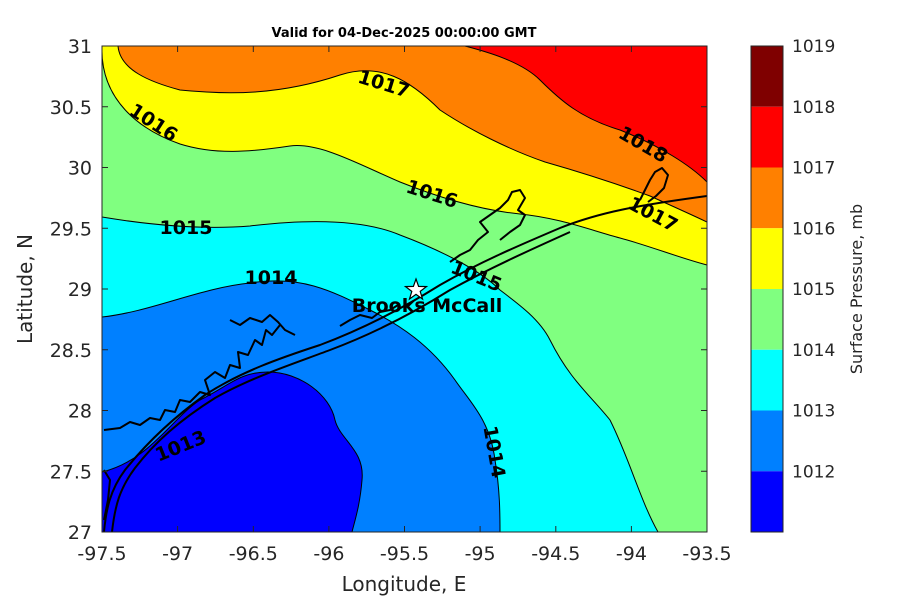  What do you see at coordinates (813, 47) in the screenshot?
I see `colorbar-tick: 1019` at bounding box center [813, 47].